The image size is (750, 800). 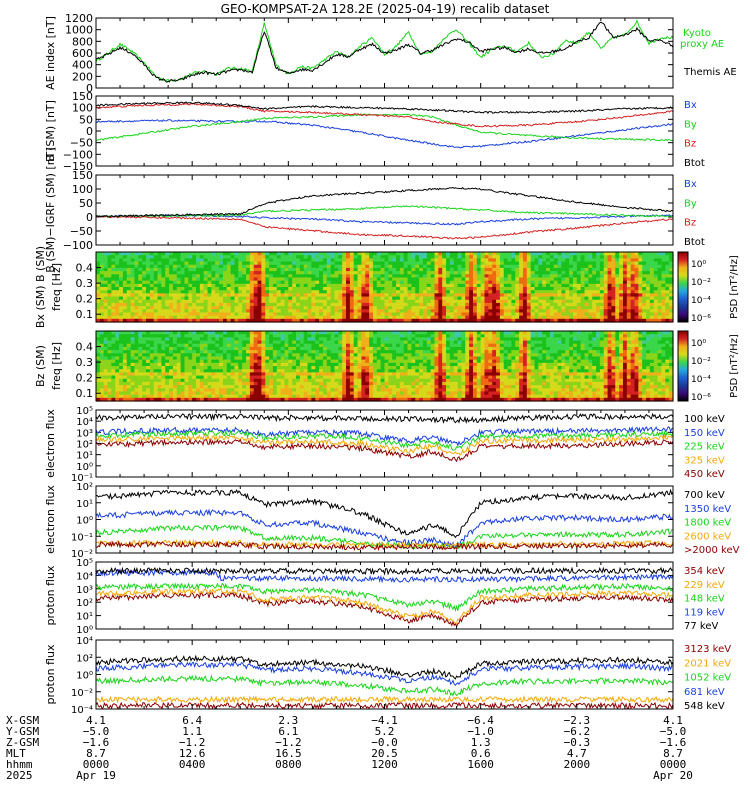 I want to click on colorbar-tick-label: 10⁻⁴, so click(x=701, y=301).